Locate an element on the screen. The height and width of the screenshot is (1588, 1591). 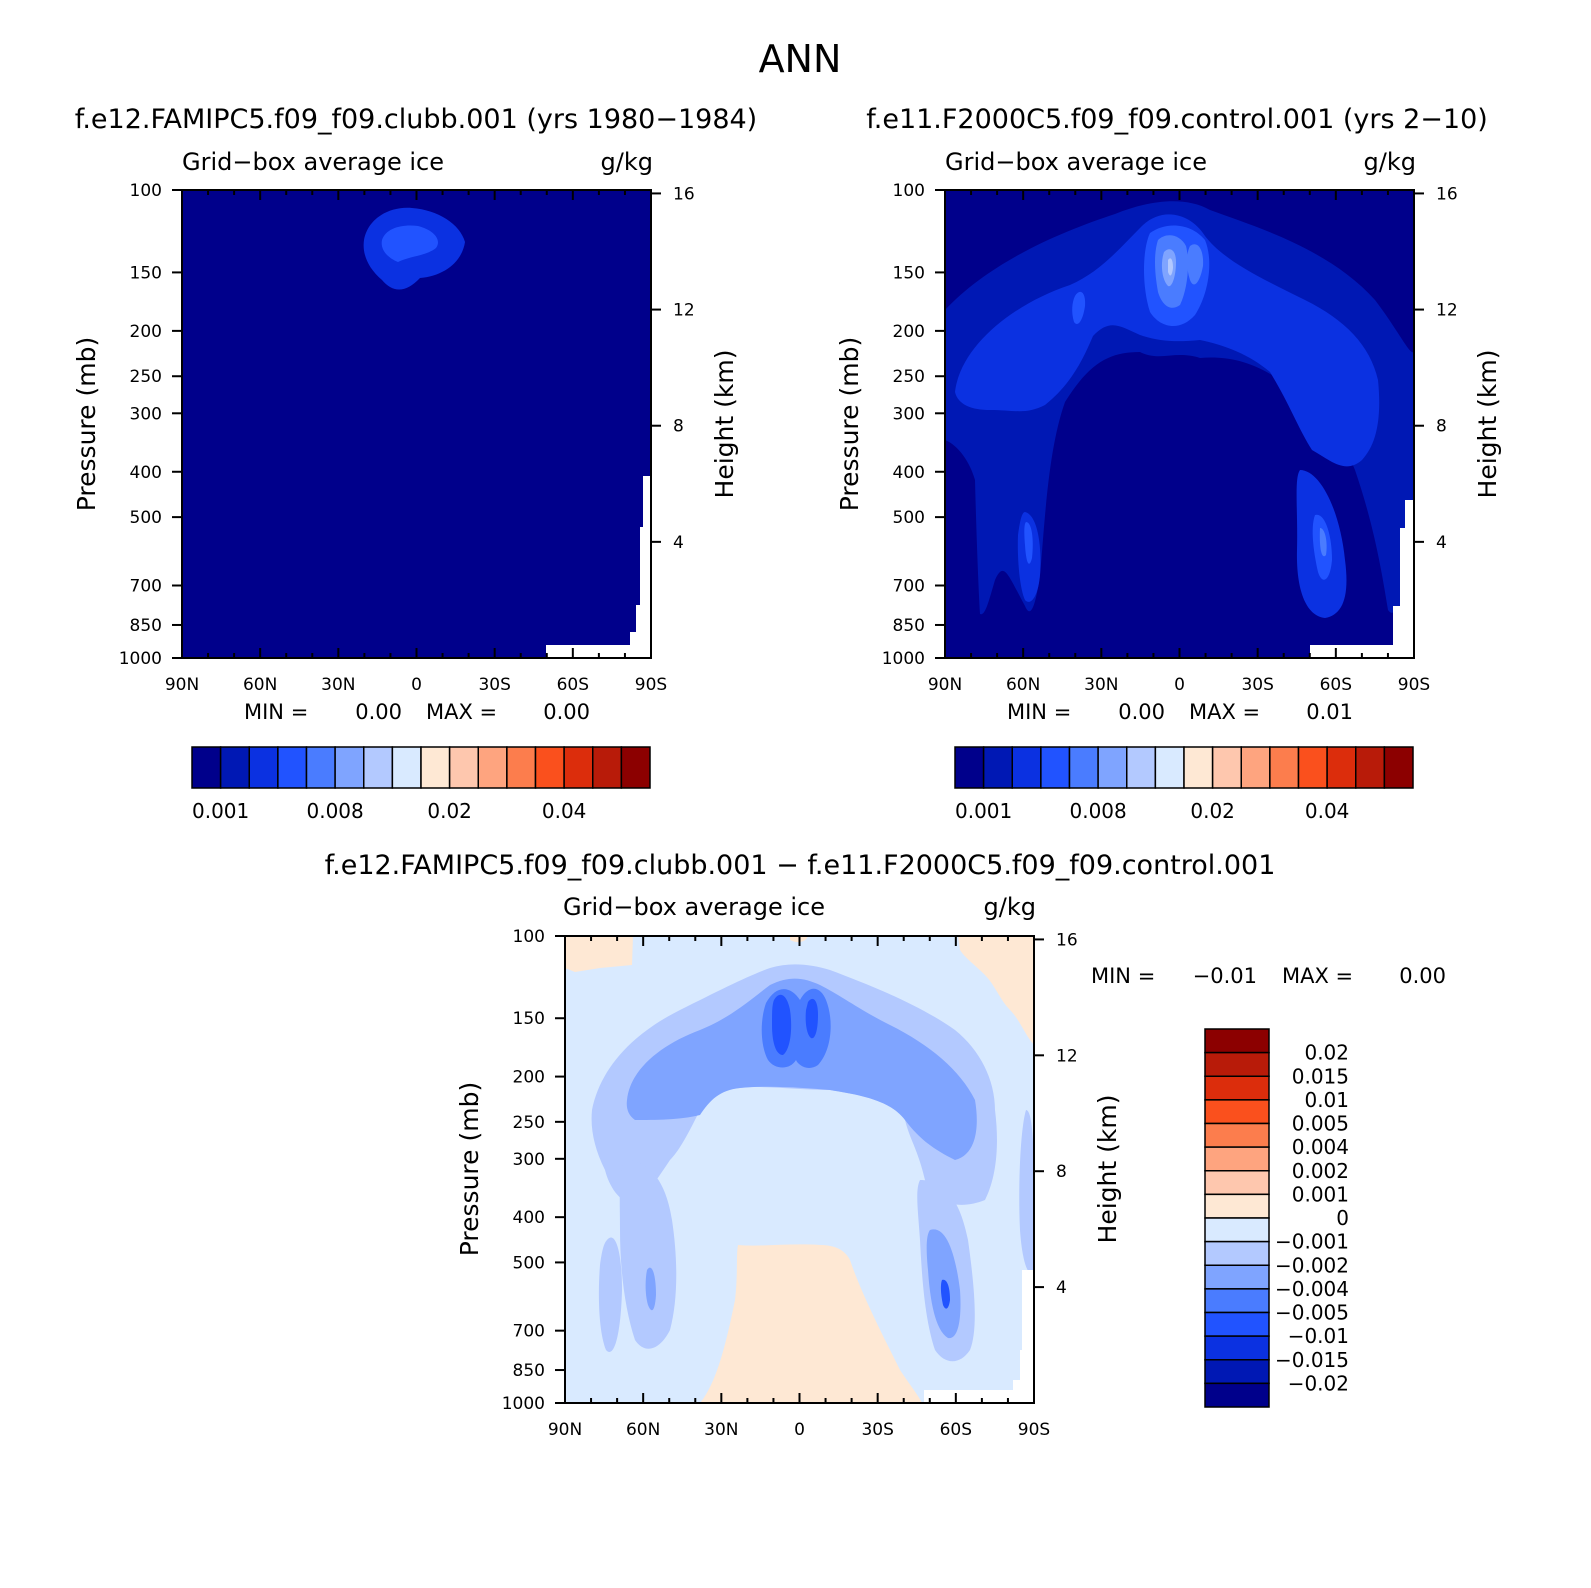
panel-clubb-ticks is located at coordinates (416, 424).